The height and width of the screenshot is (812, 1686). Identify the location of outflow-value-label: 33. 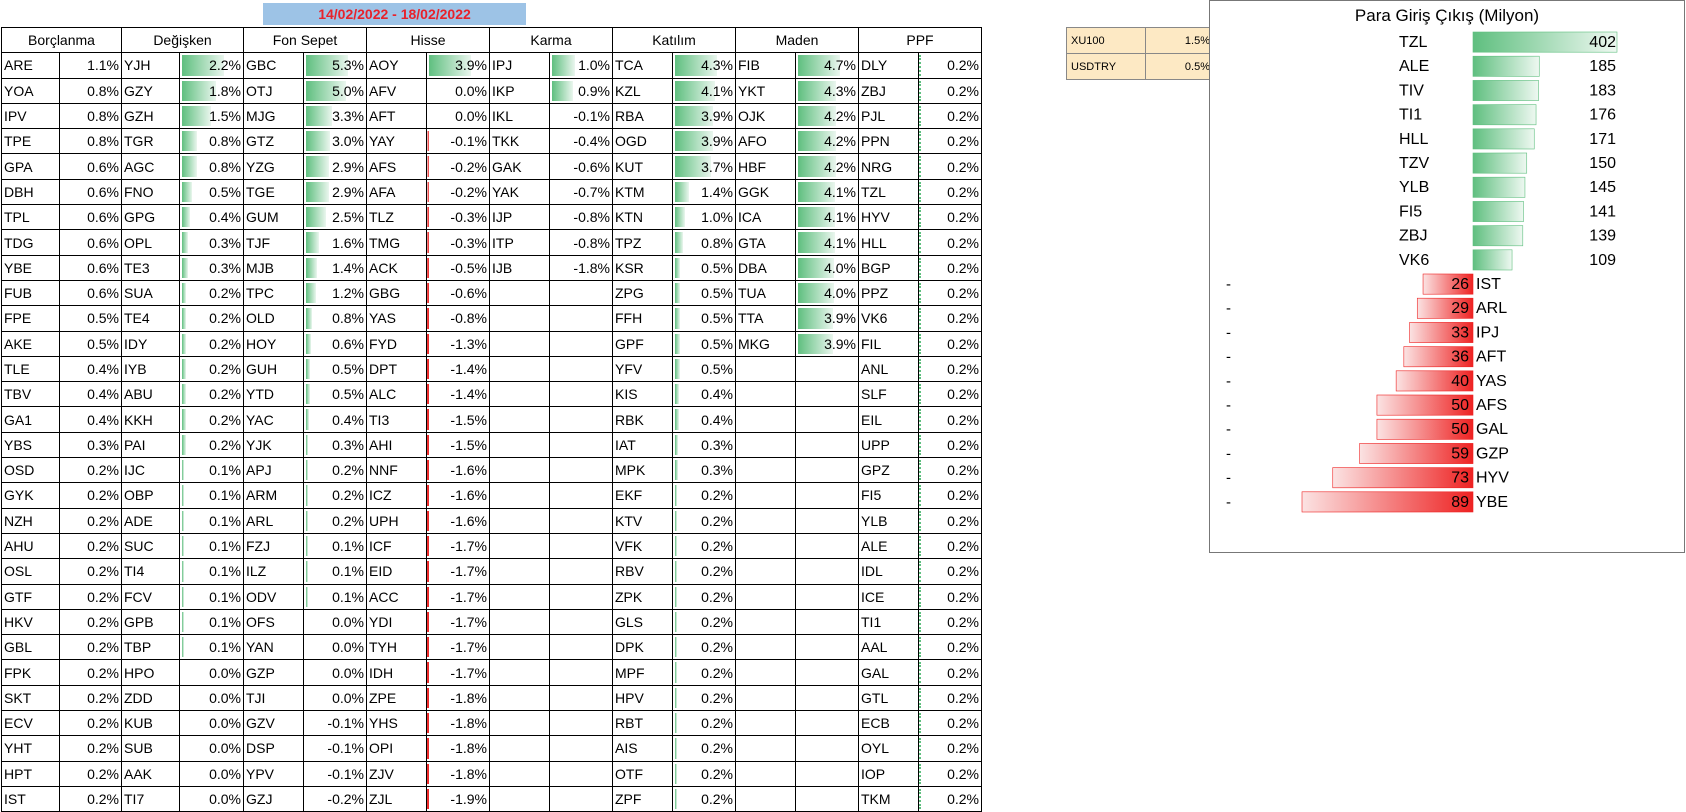
(1460, 332).